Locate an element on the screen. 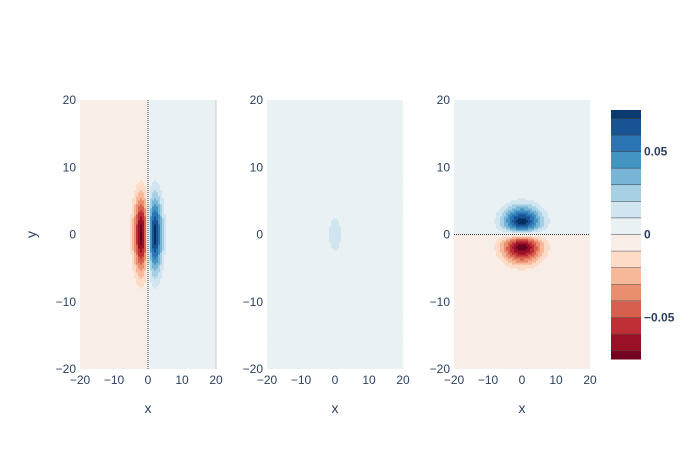 This screenshot has width=700, height=450. colorbar-tick-label: −0.05 is located at coordinates (659, 318).